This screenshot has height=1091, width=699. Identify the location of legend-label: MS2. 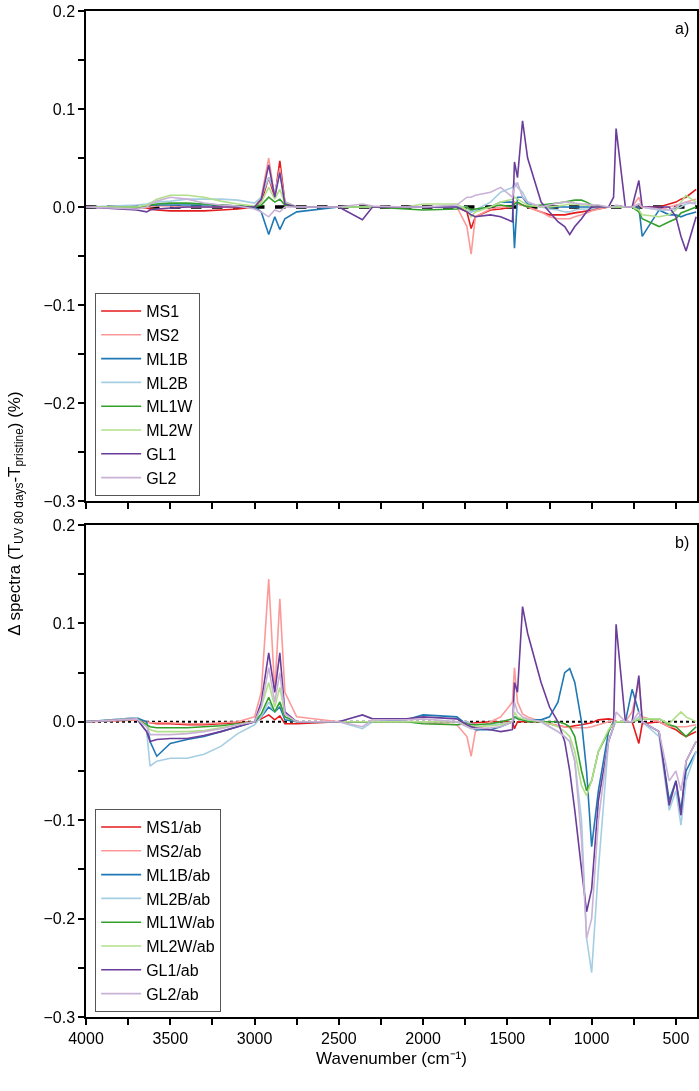
(163, 336).